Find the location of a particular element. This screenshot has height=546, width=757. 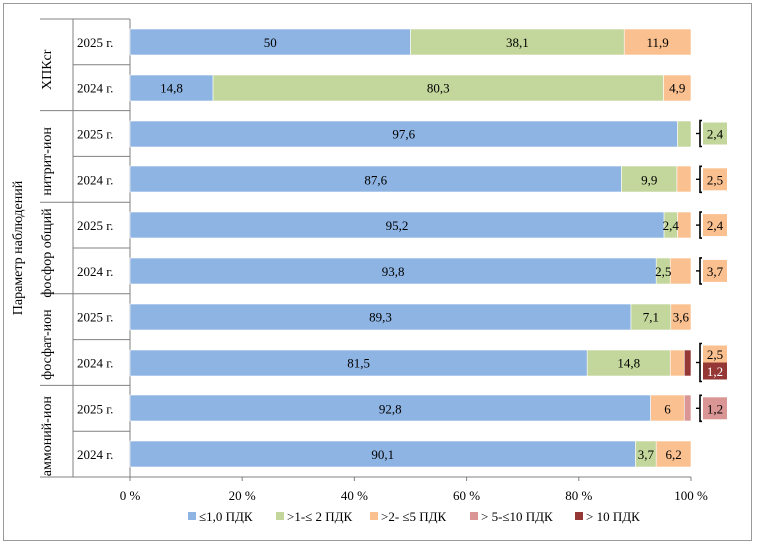

data-label: 38,1 is located at coordinates (517, 42).